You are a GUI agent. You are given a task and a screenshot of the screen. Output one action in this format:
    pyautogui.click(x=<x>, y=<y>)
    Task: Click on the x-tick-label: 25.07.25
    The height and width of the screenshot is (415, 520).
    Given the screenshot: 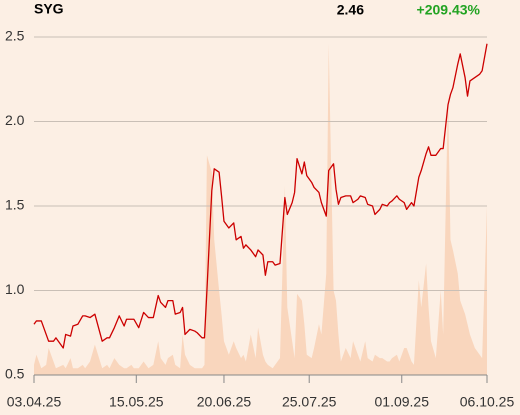 What is the action you would take?
    pyautogui.click(x=309, y=402)
    